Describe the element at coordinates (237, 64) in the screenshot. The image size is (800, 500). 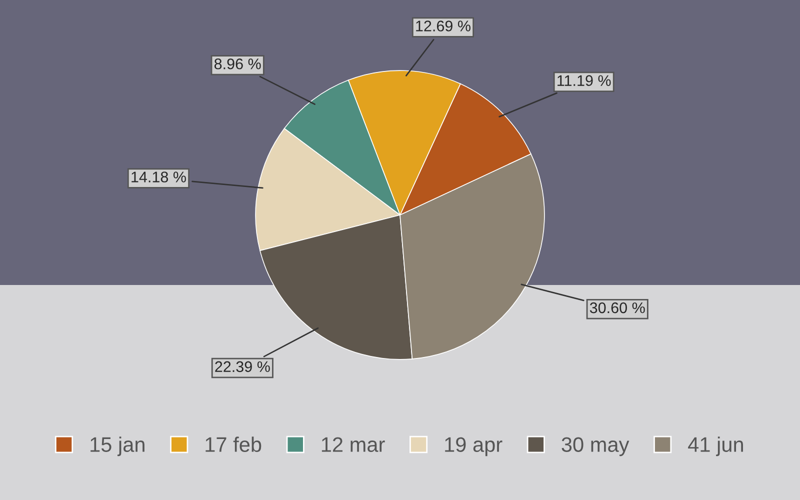
I see `data-label: 8.96 %` at that location.